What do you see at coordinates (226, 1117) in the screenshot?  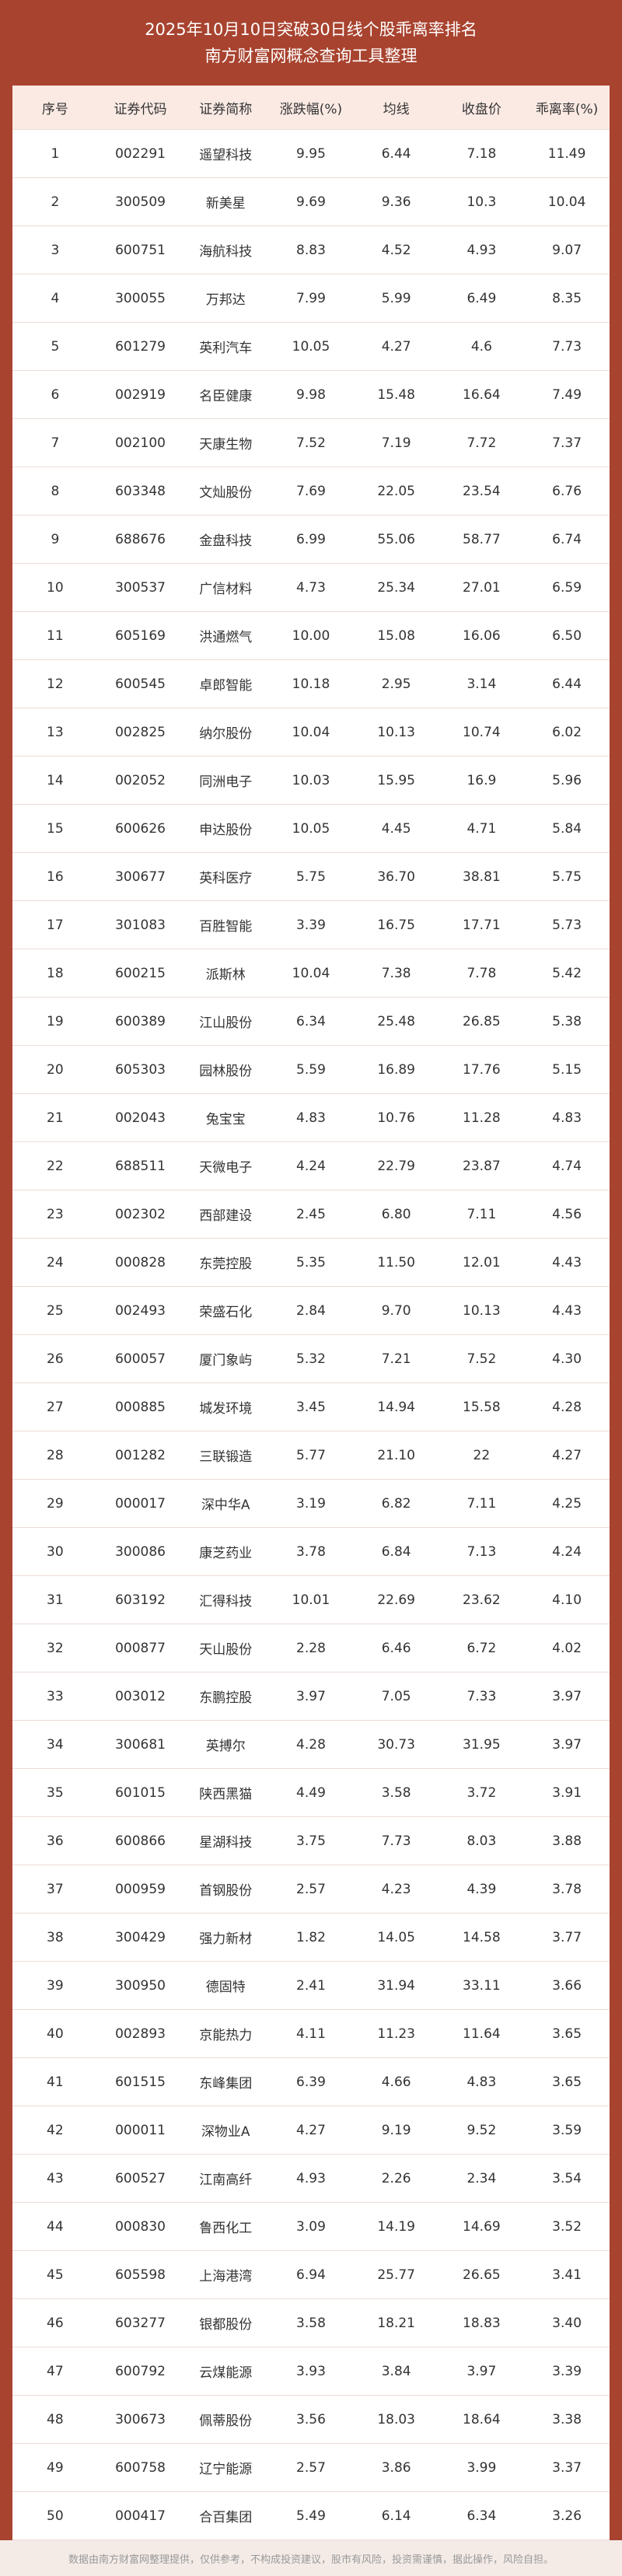 I see `table-cell: 兔宝宝` at bounding box center [226, 1117].